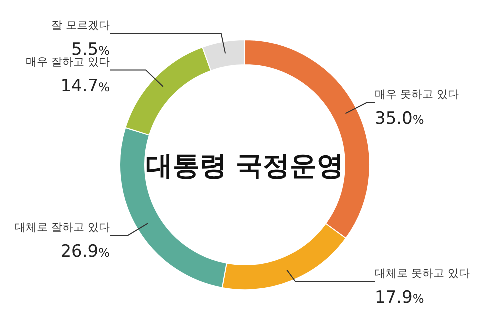  What do you see at coordinates (245, 166) in the screenshot?
I see `text: 대통령 국정운영` at bounding box center [245, 166].